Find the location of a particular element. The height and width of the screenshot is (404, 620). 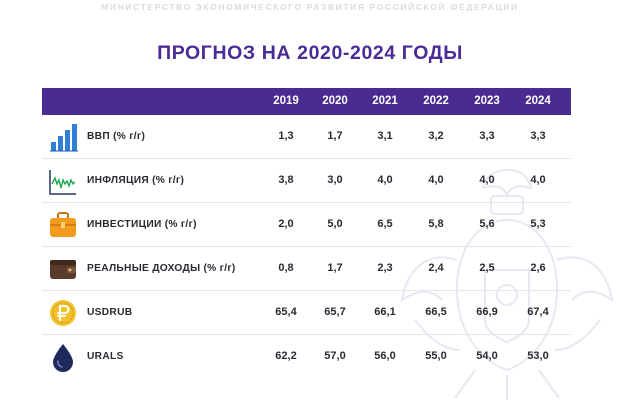

table-cell: 3,1 is located at coordinates (385, 136).